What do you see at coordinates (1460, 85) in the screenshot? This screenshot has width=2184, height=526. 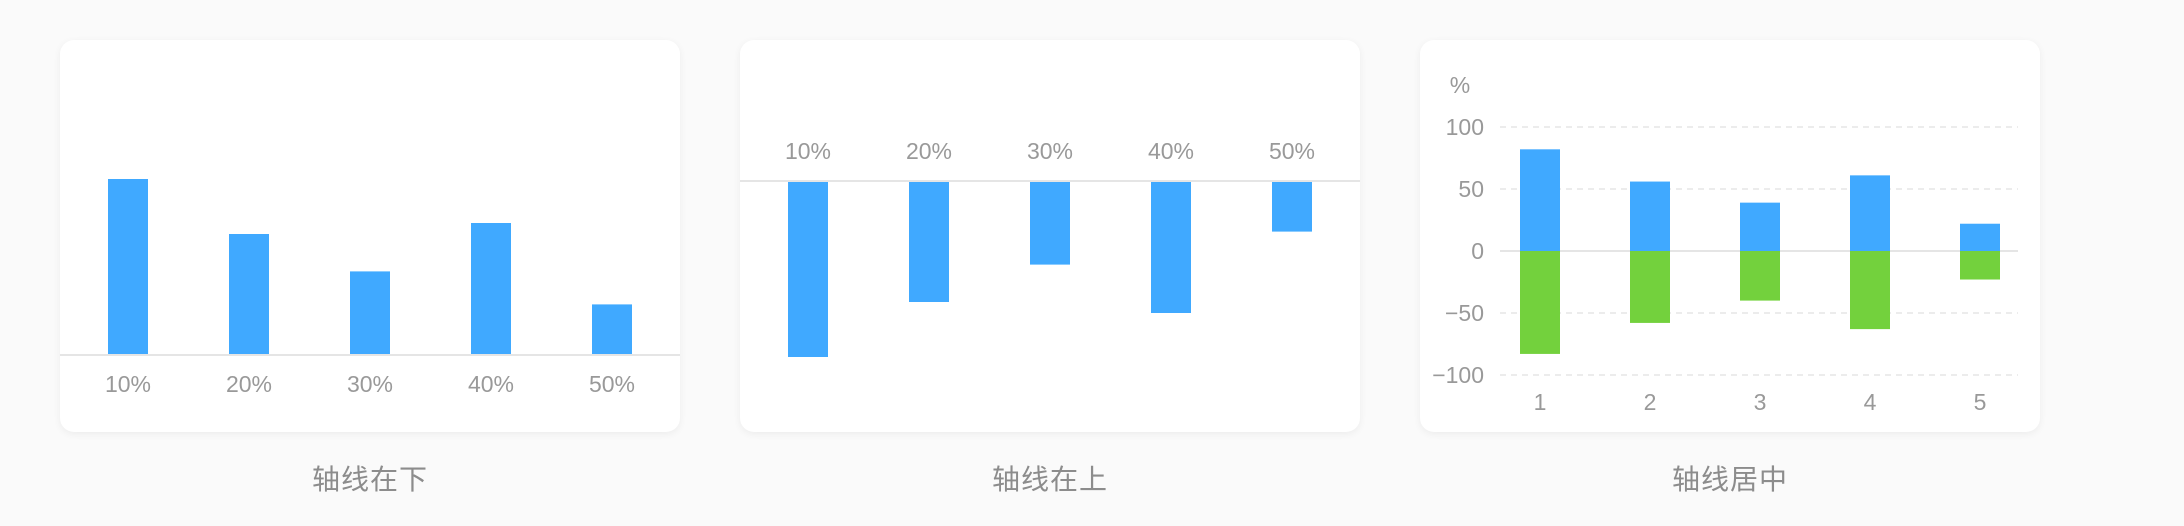 I see `y-axis-unit-label: %` at bounding box center [1460, 85].